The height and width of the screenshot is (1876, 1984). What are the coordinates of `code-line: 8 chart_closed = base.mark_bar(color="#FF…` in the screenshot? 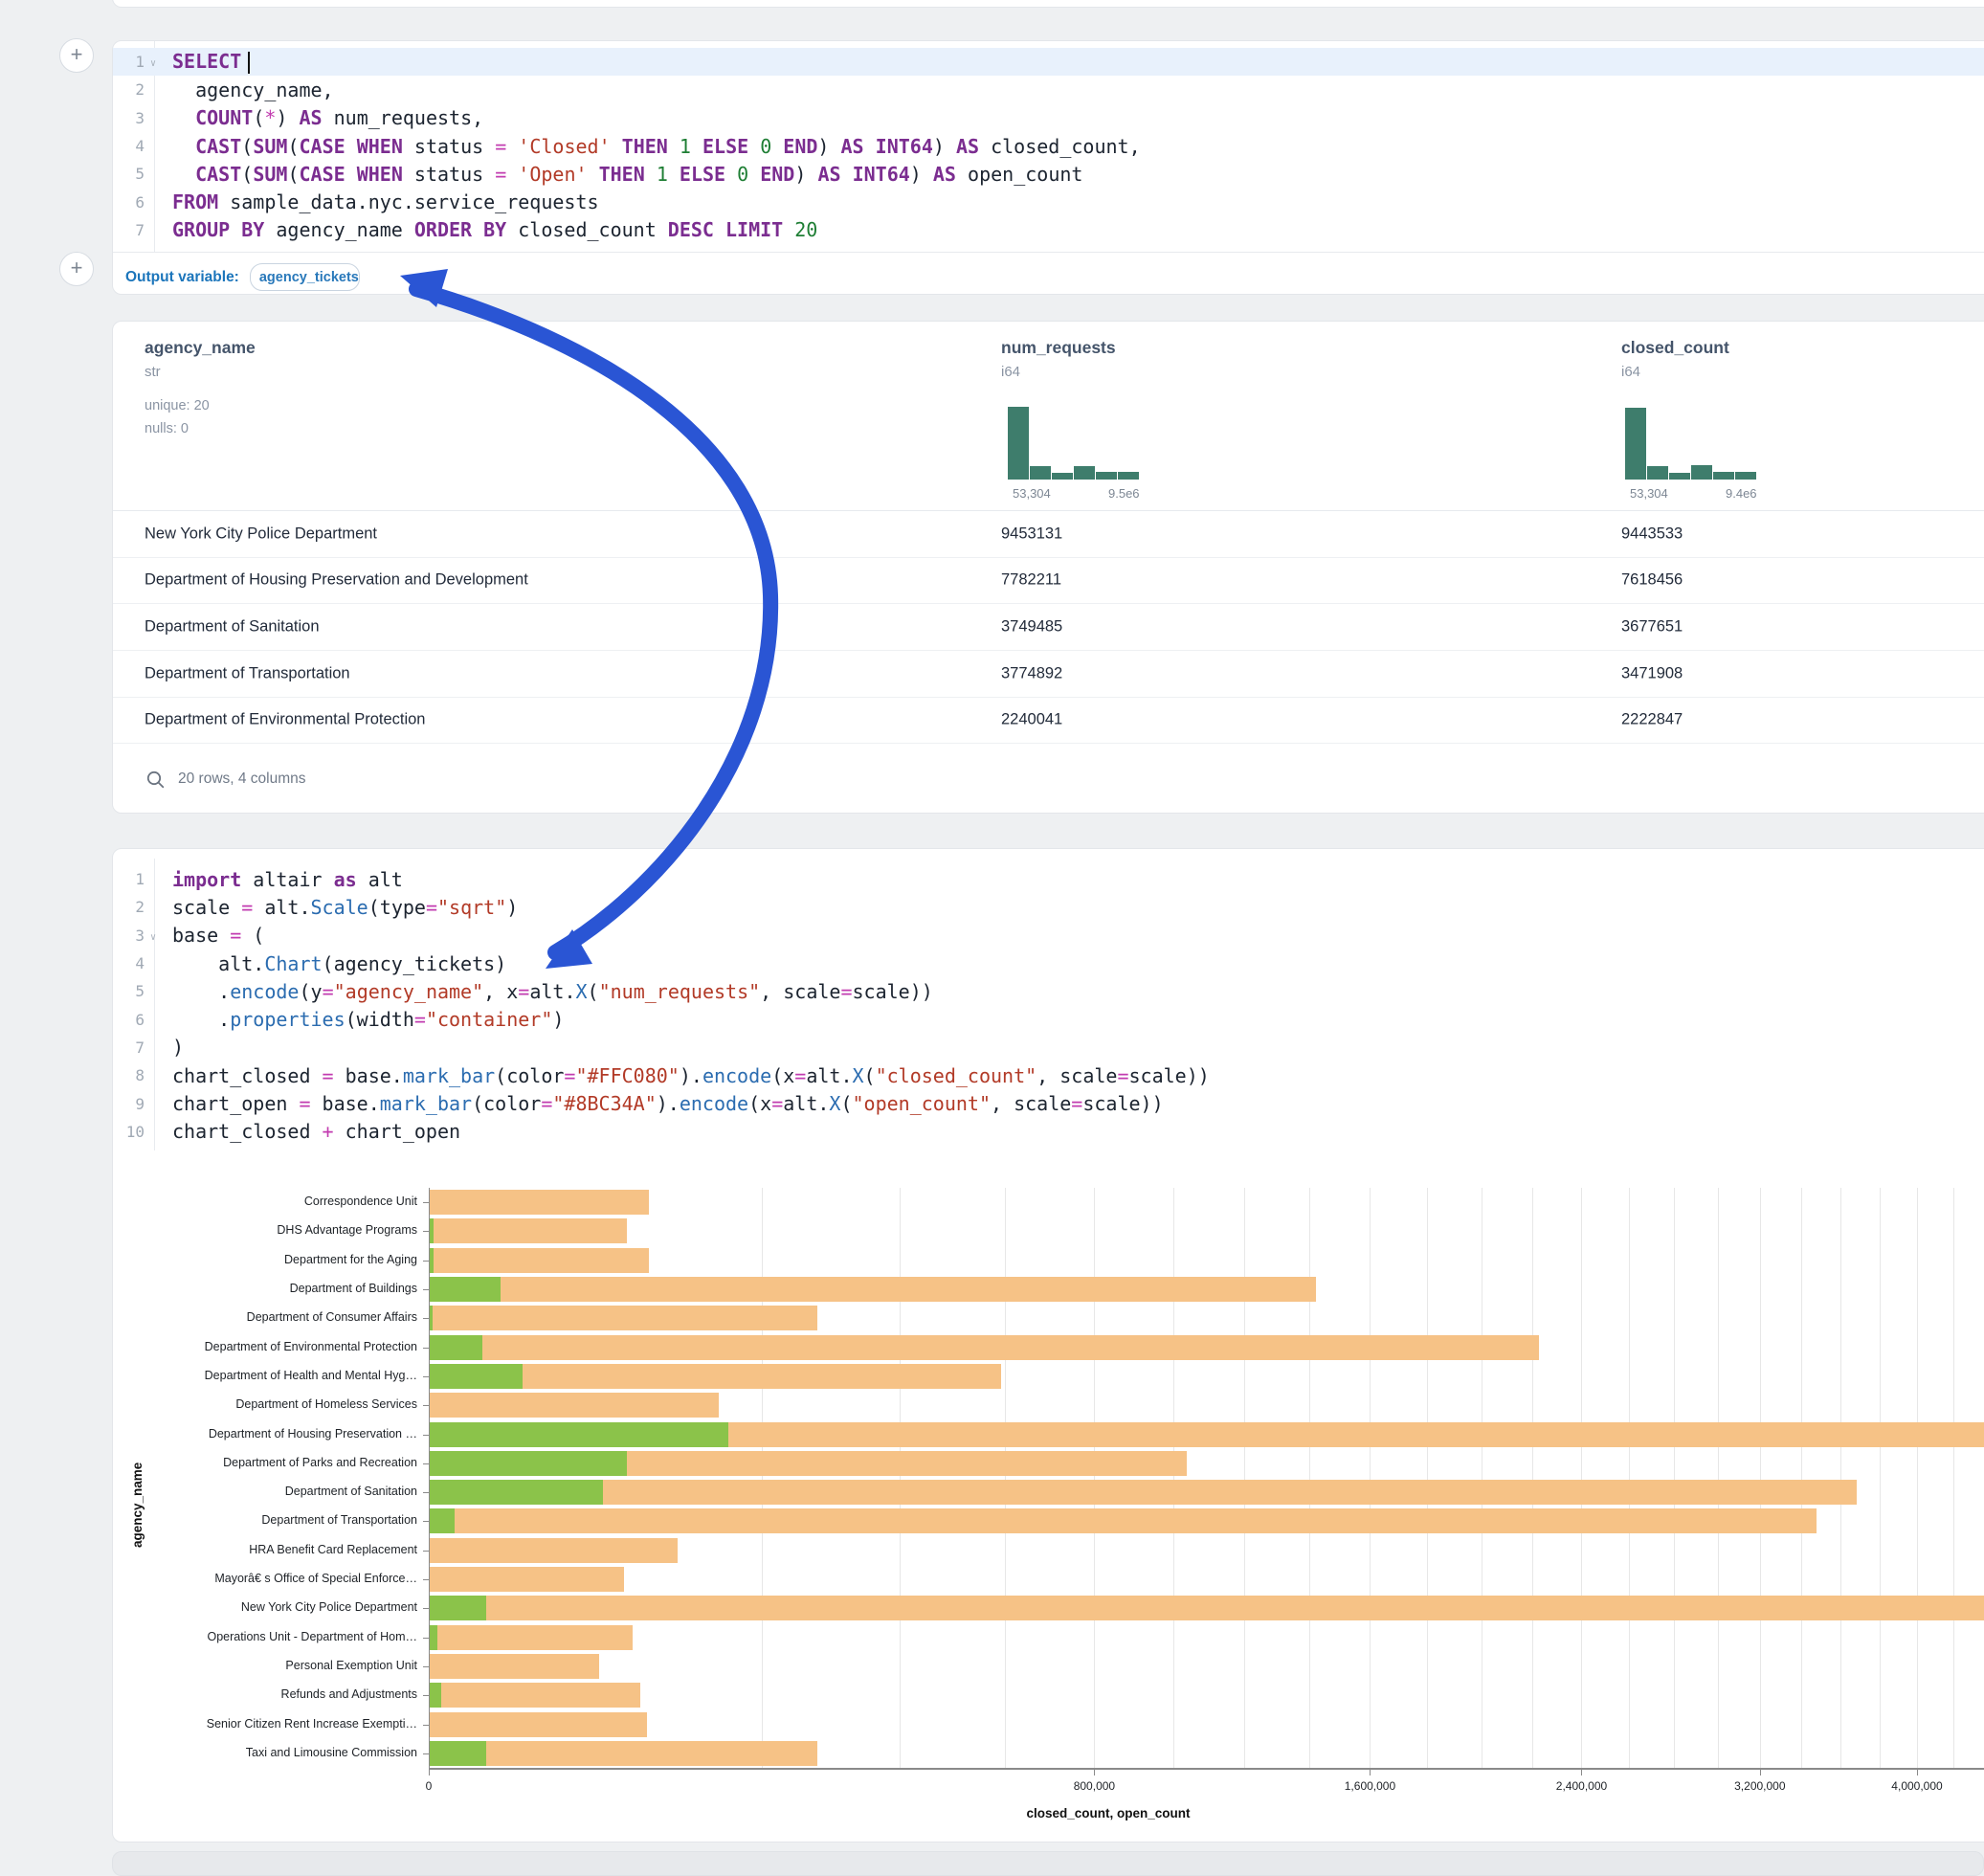 It's located at (1049, 1075).